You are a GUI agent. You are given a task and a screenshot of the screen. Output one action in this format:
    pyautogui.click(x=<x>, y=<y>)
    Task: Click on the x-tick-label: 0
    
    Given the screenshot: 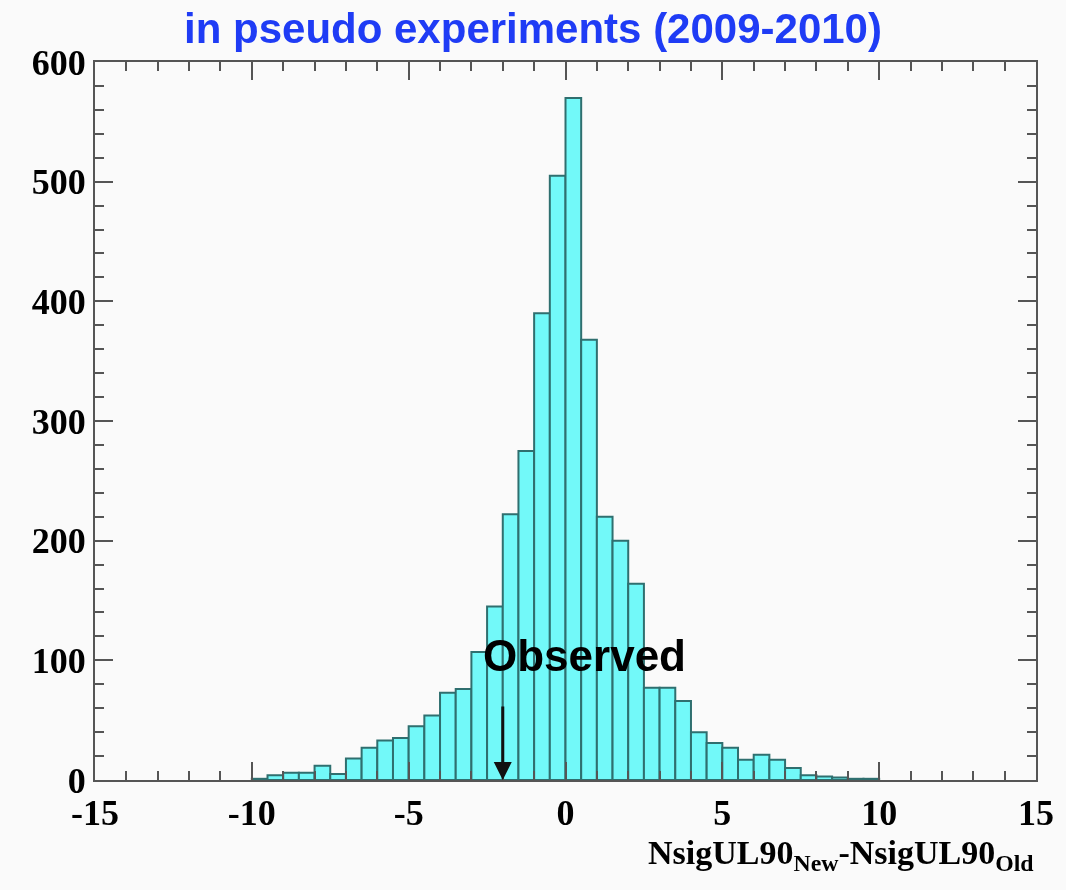 What is the action you would take?
    pyautogui.click(x=565, y=813)
    